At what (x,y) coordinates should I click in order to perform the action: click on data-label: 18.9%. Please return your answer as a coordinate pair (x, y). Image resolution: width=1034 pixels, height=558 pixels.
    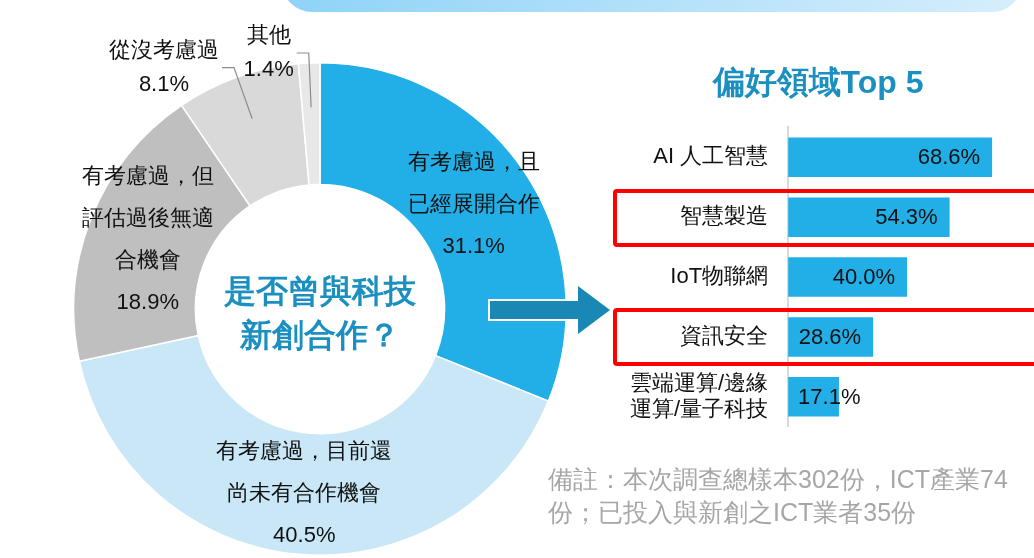
    Looking at the image, I should click on (148, 302).